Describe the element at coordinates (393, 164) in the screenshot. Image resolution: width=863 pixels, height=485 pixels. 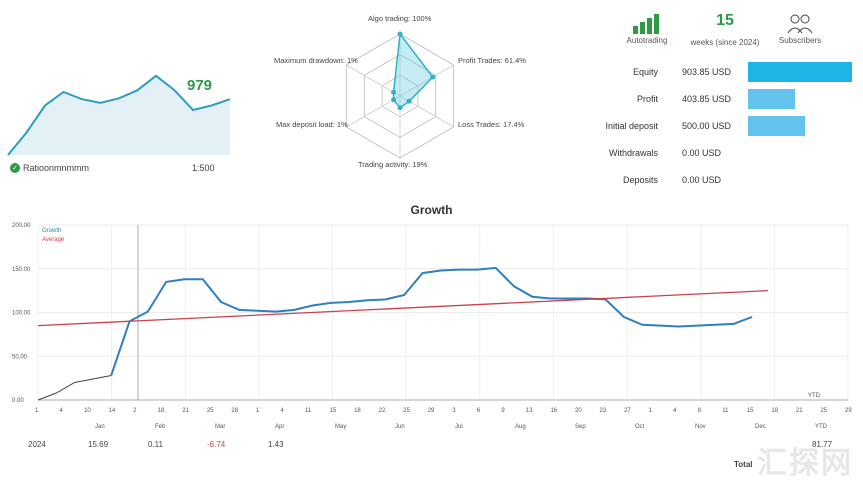
I see `radar-label-activity: Trading activity: 19%` at that location.